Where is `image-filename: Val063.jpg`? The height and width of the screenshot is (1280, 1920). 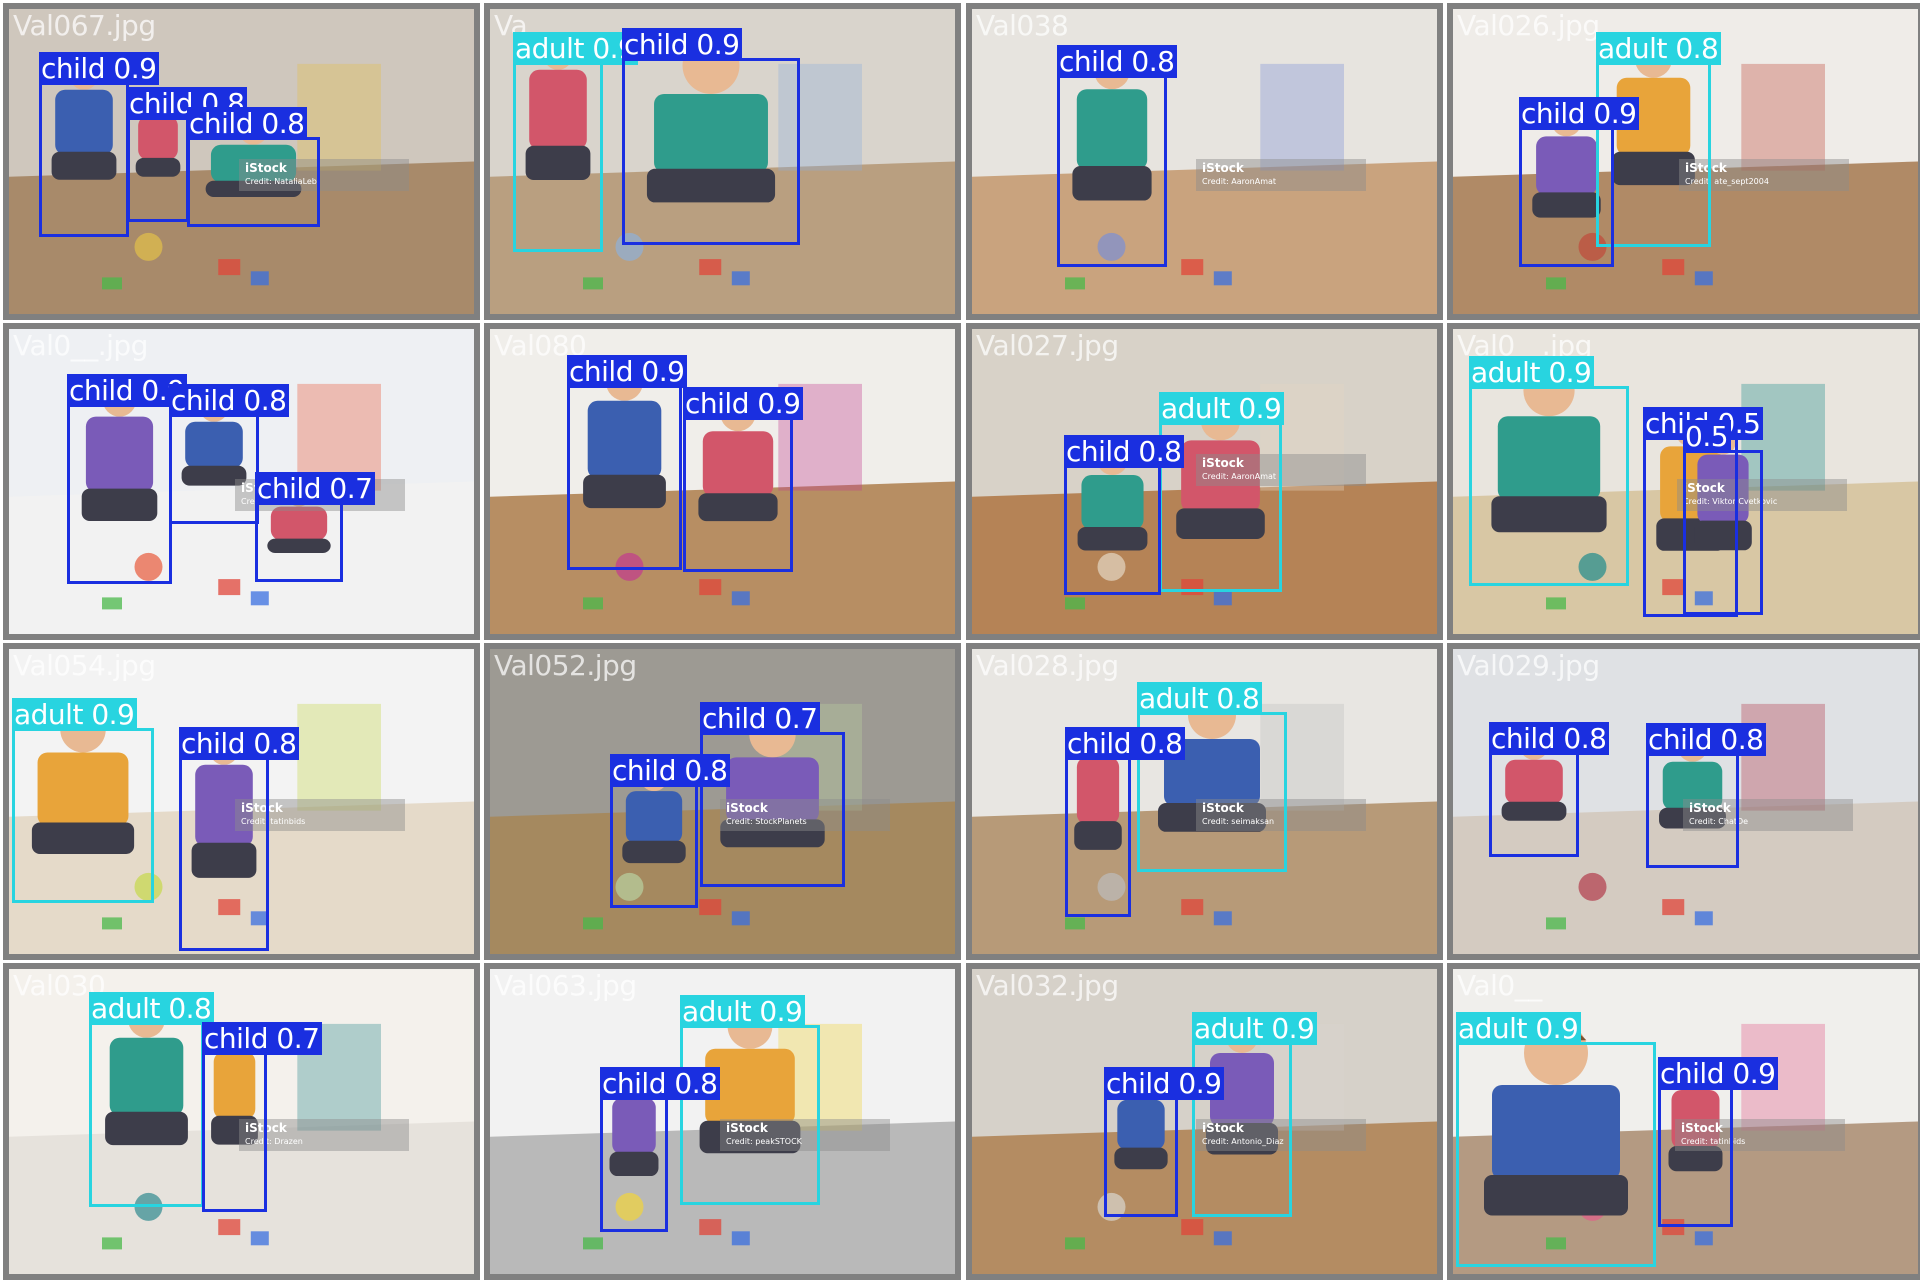 image-filename: Val063.jpg is located at coordinates (565, 985).